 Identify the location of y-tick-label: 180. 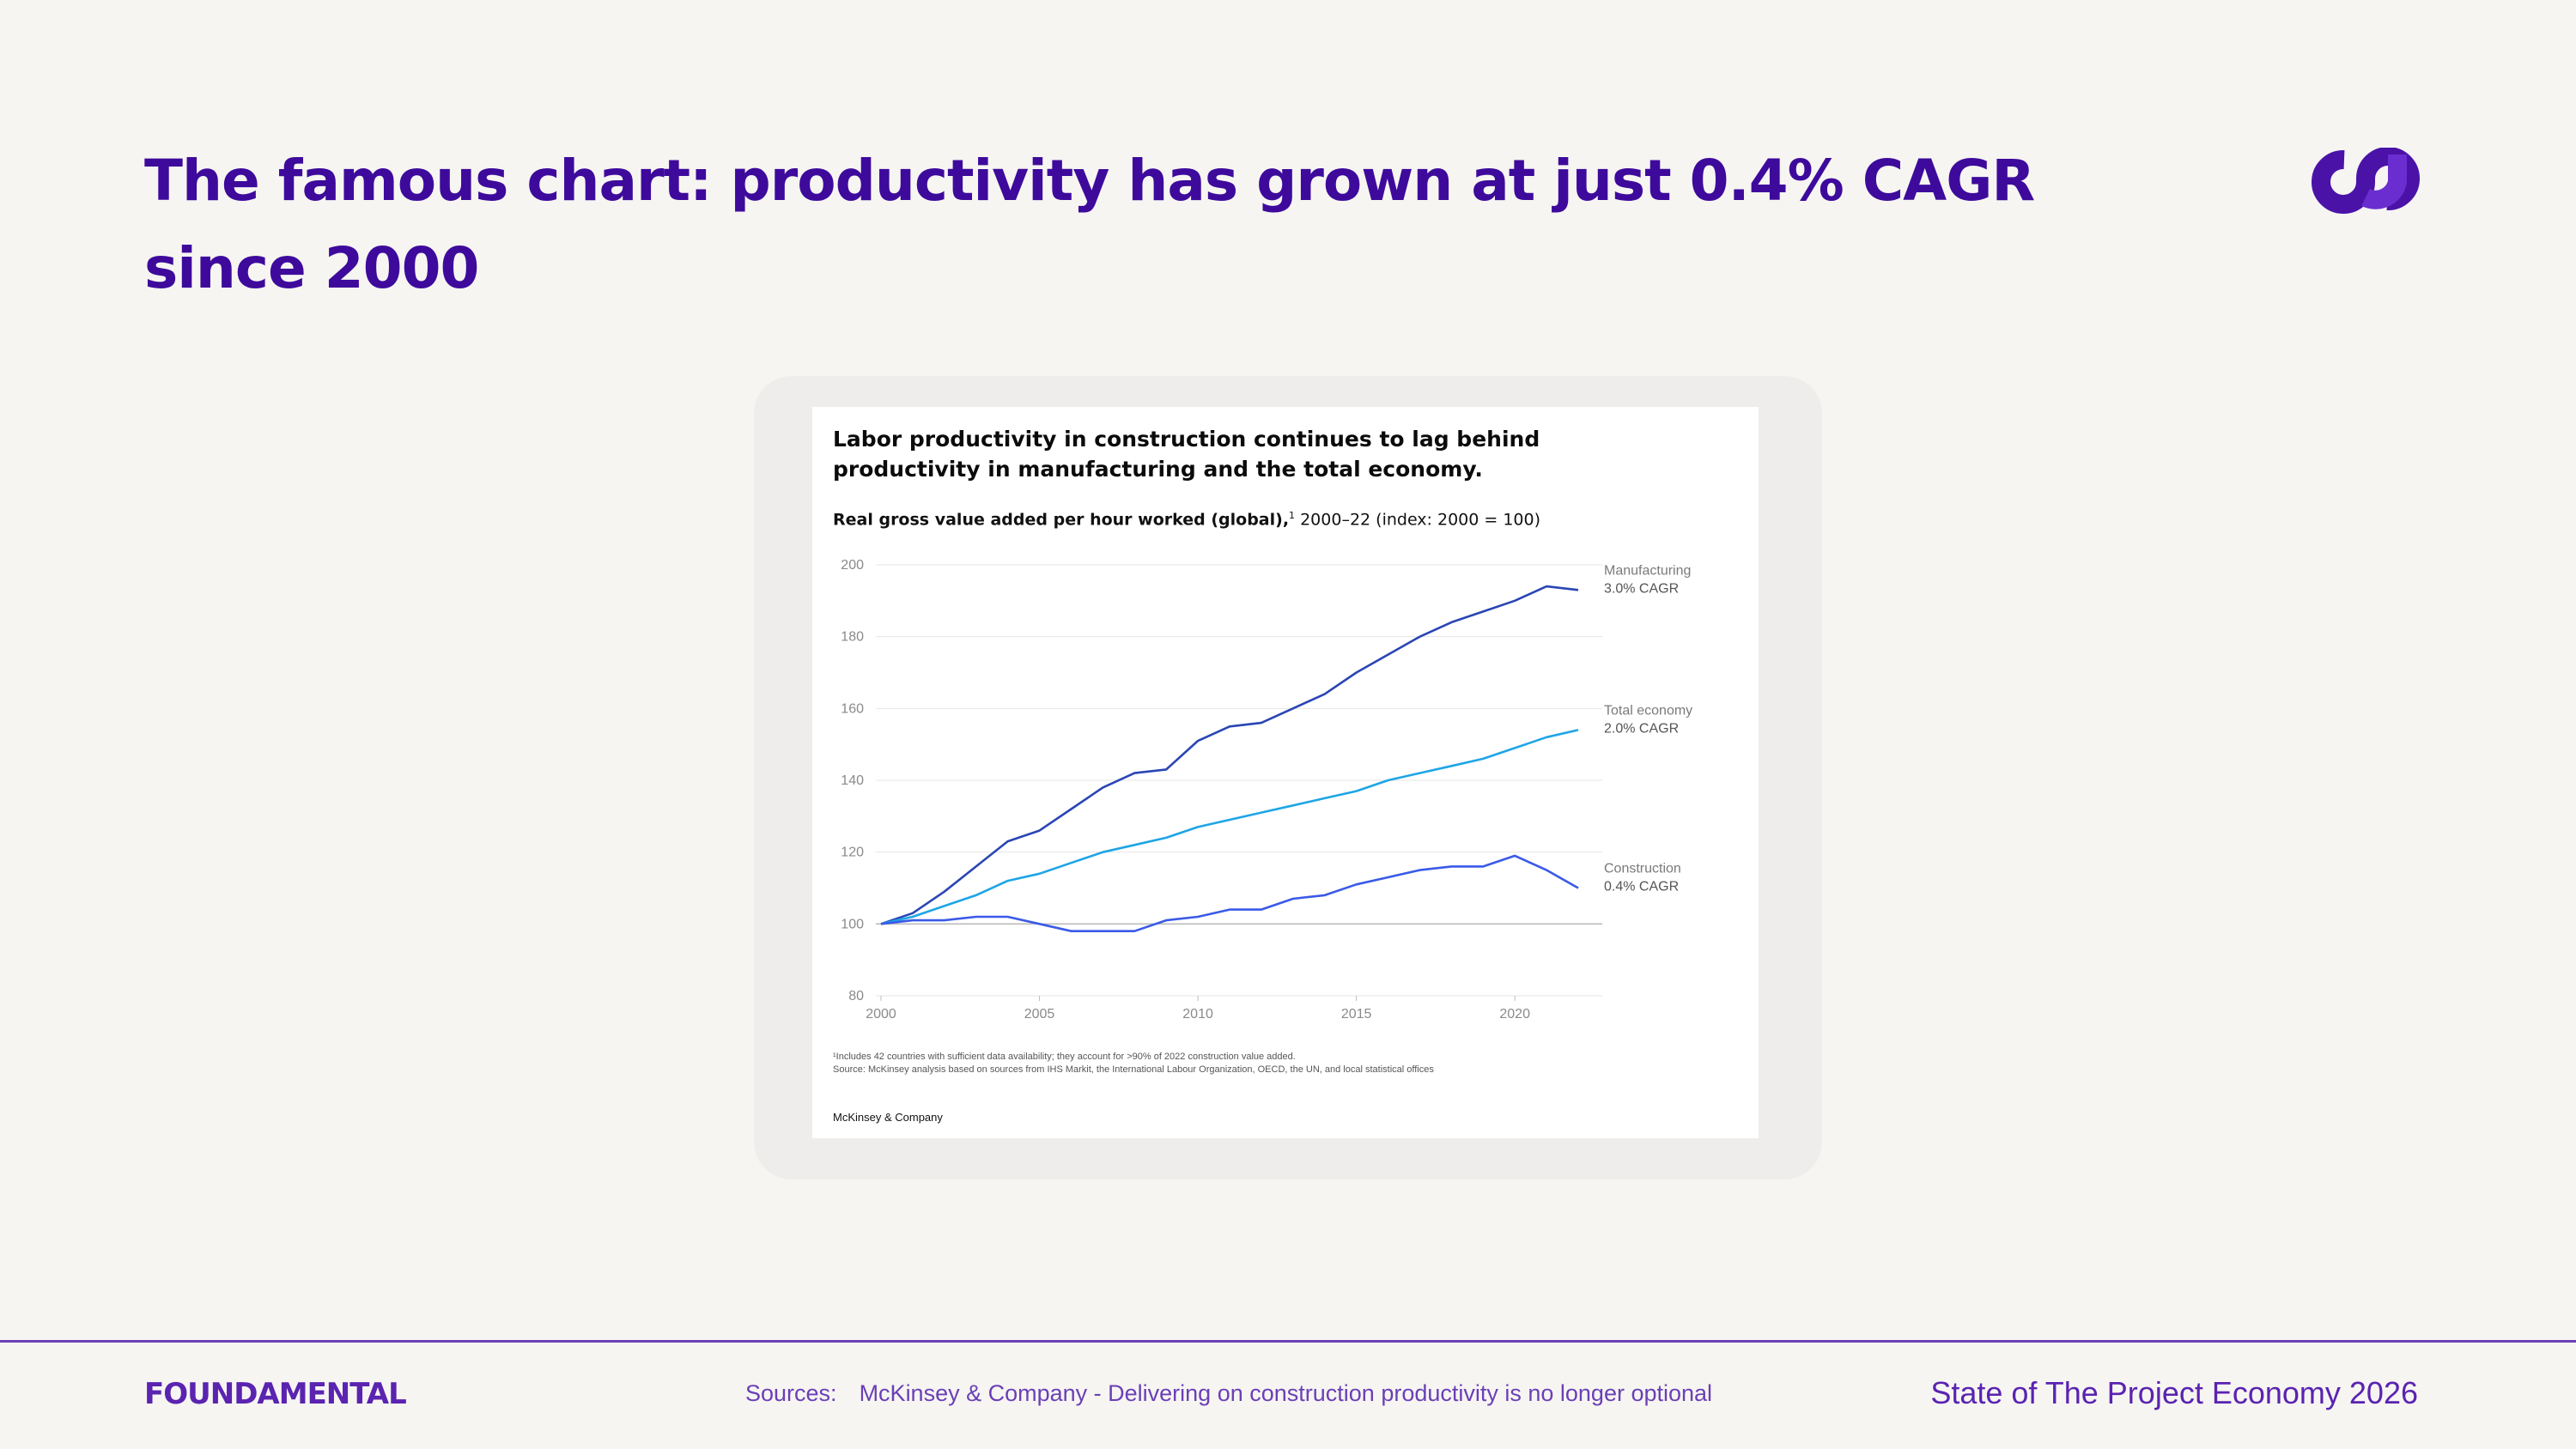
(852, 637).